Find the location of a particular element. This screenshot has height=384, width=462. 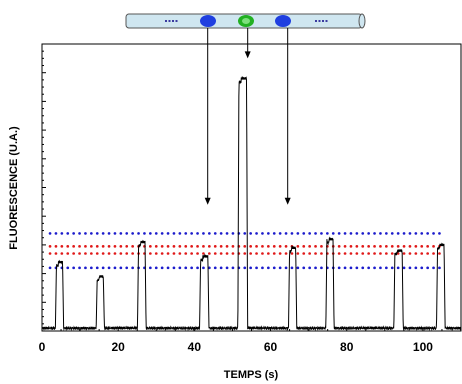

capillary-tube-end is located at coordinates (362, 21).